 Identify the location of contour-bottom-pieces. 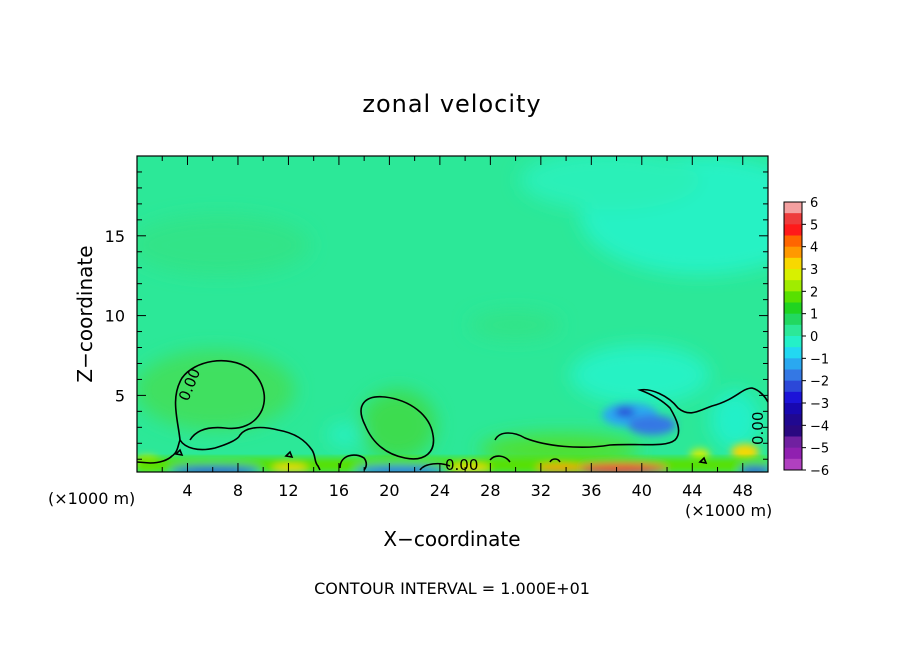
(425, 462).